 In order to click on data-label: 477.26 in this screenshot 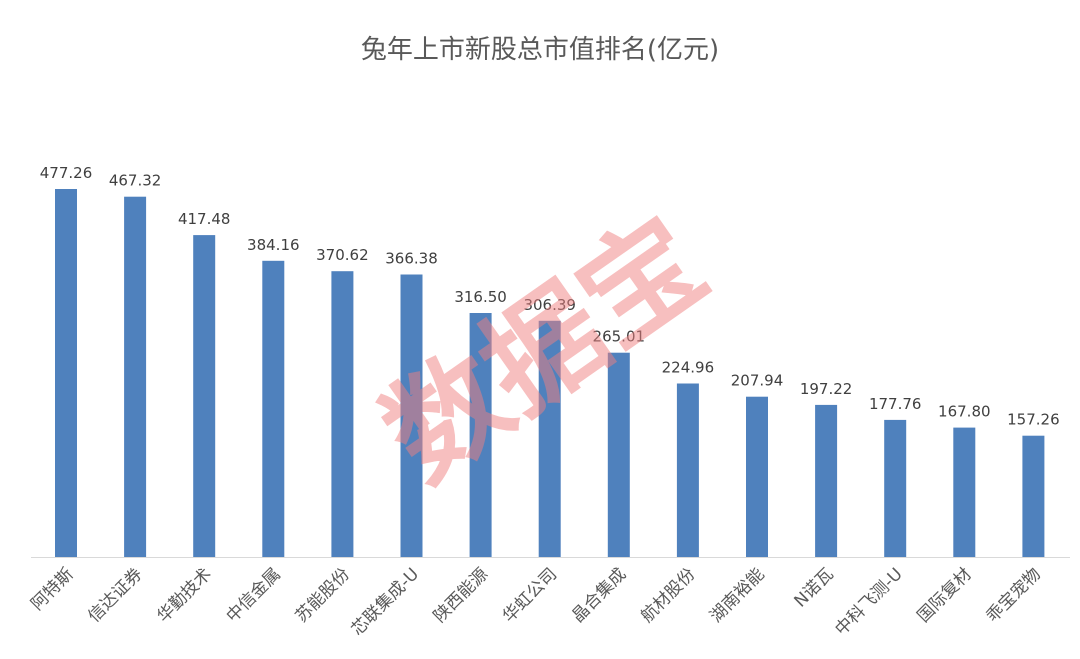, I will do `click(66, 173)`.